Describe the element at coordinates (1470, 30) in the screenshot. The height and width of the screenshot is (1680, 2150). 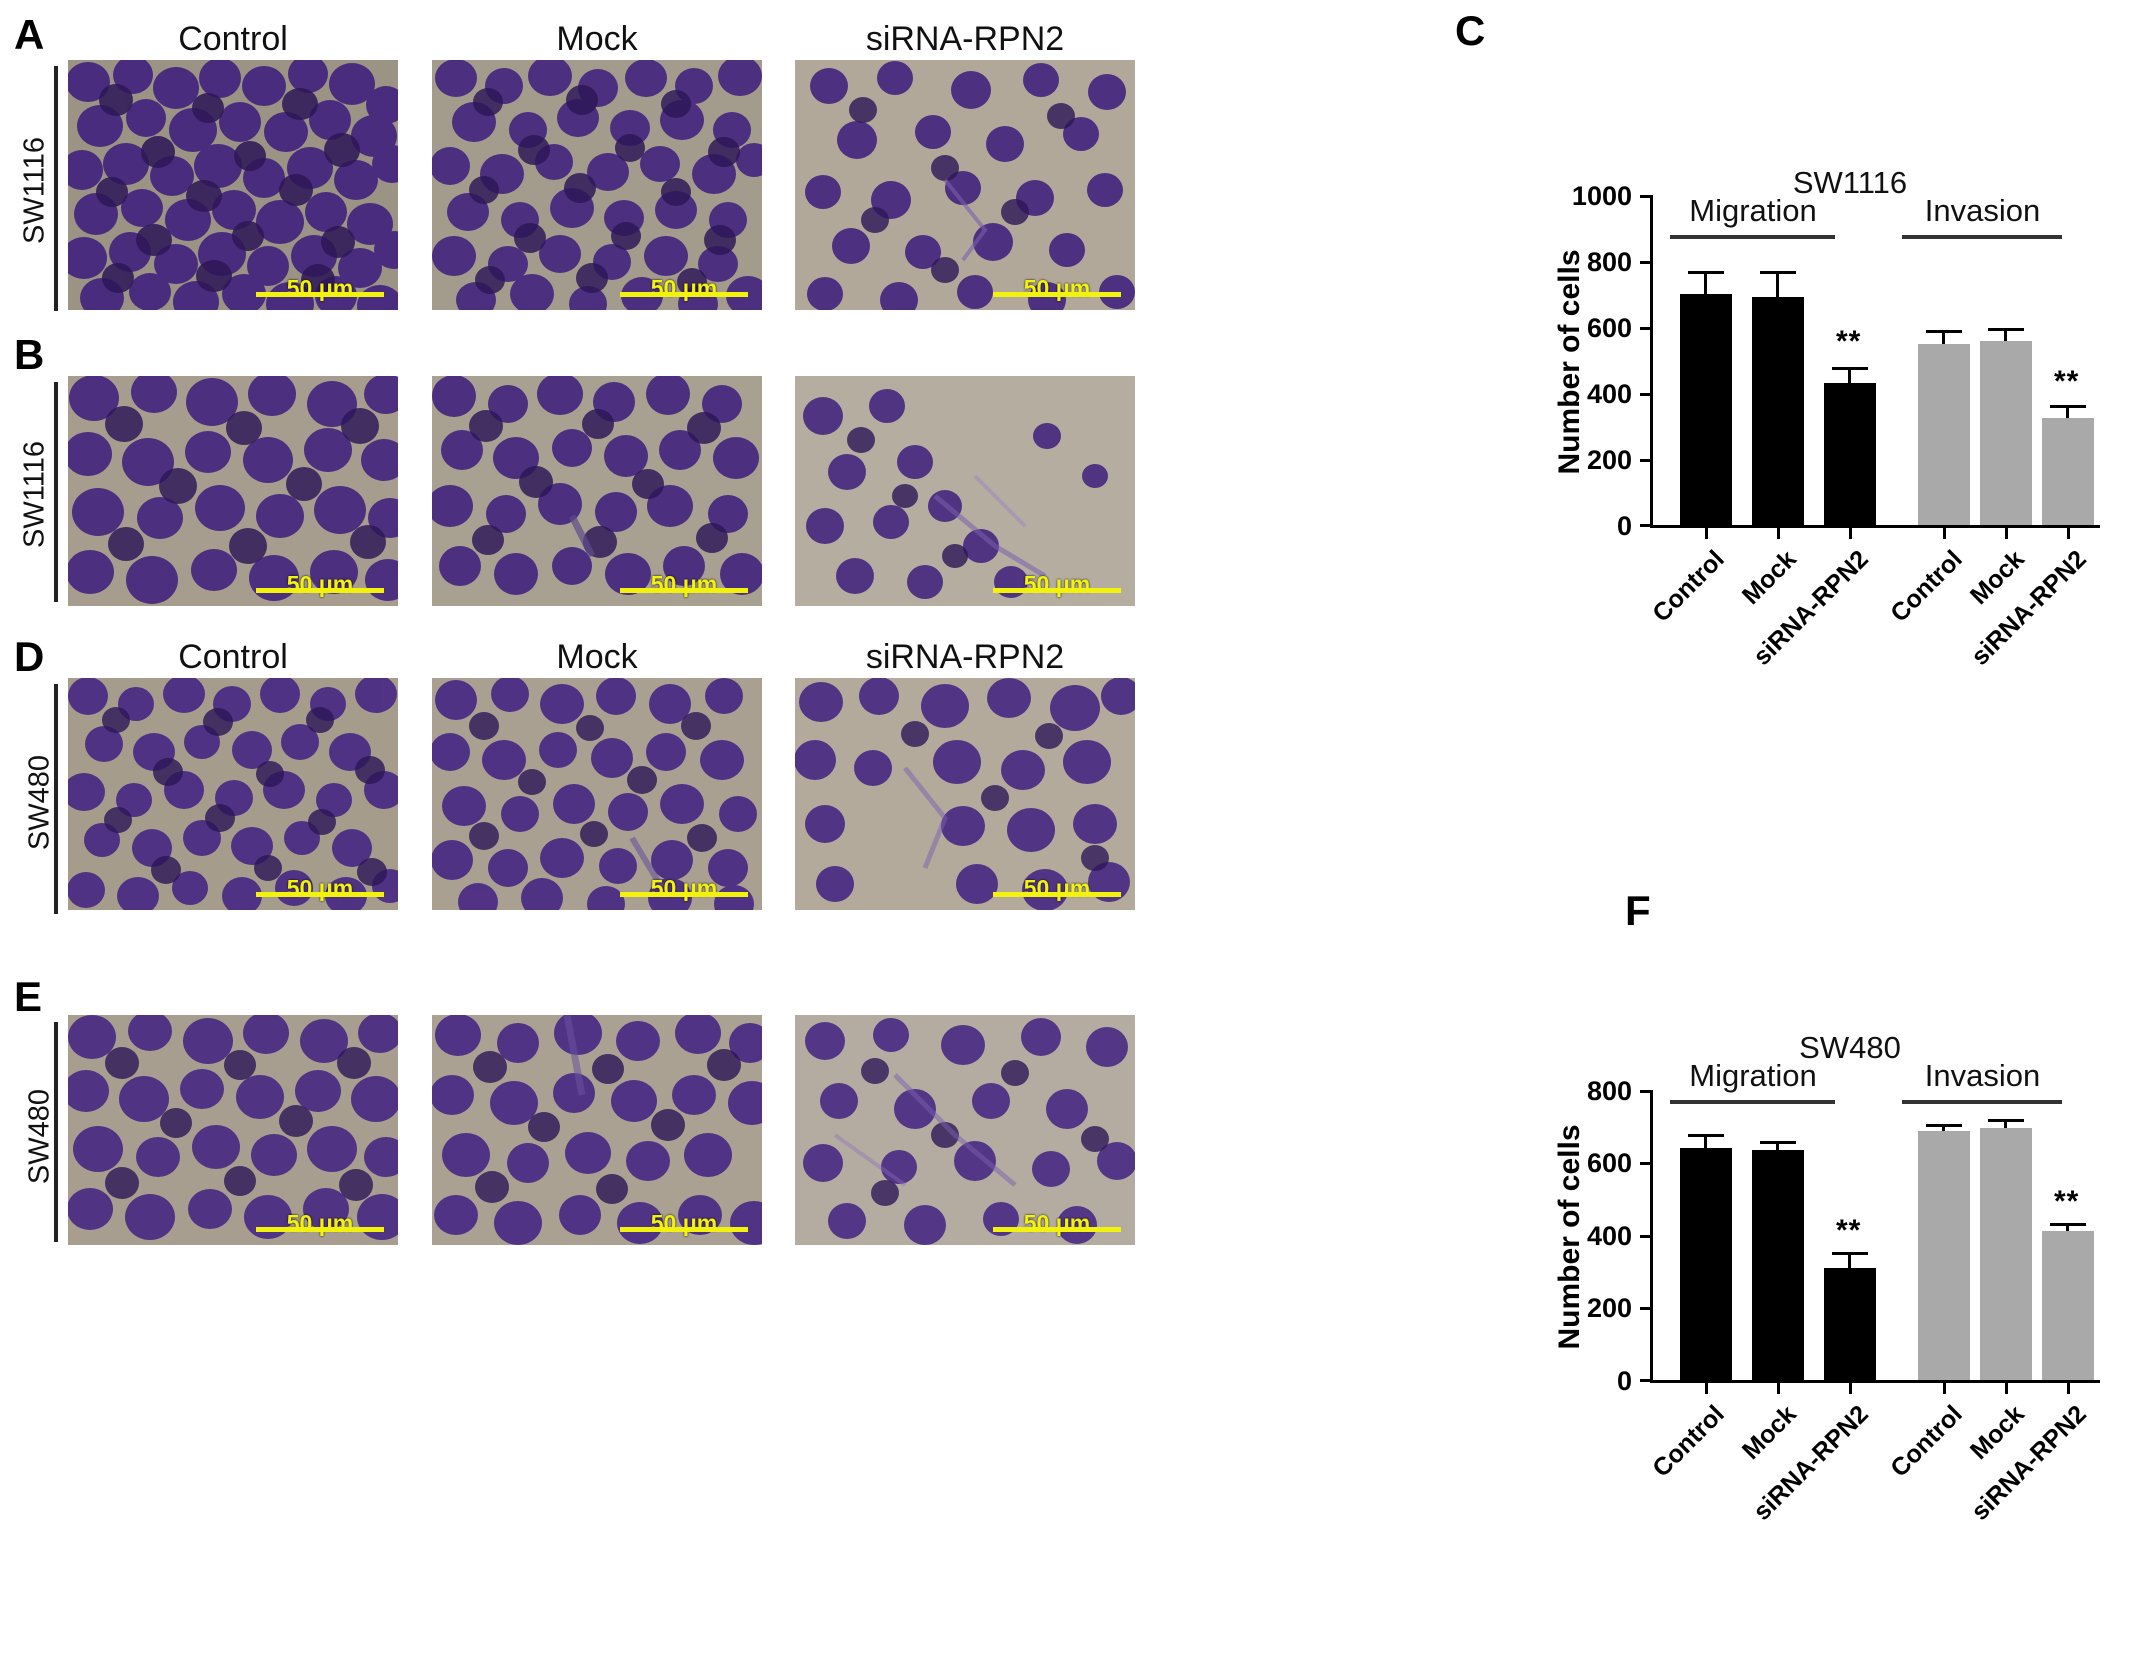
I see `panel-letter-c: C` at that location.